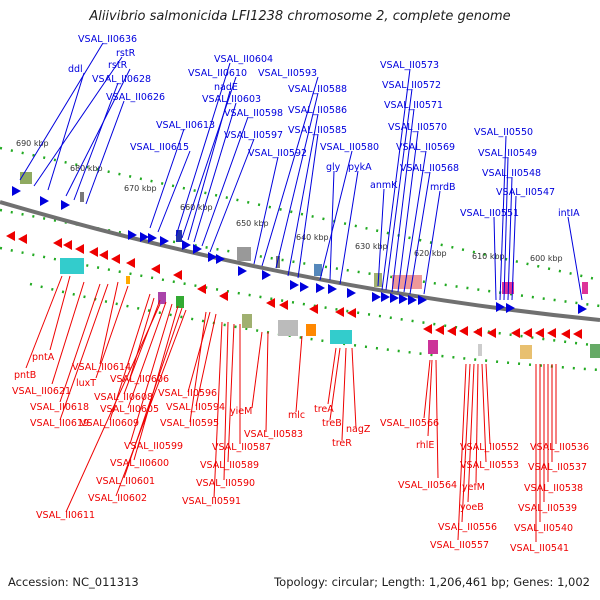 The image size is (600, 600). Describe the element at coordinates (243, 59) in the screenshot. I see `forward-gene-label: VSAL_II0604` at that location.